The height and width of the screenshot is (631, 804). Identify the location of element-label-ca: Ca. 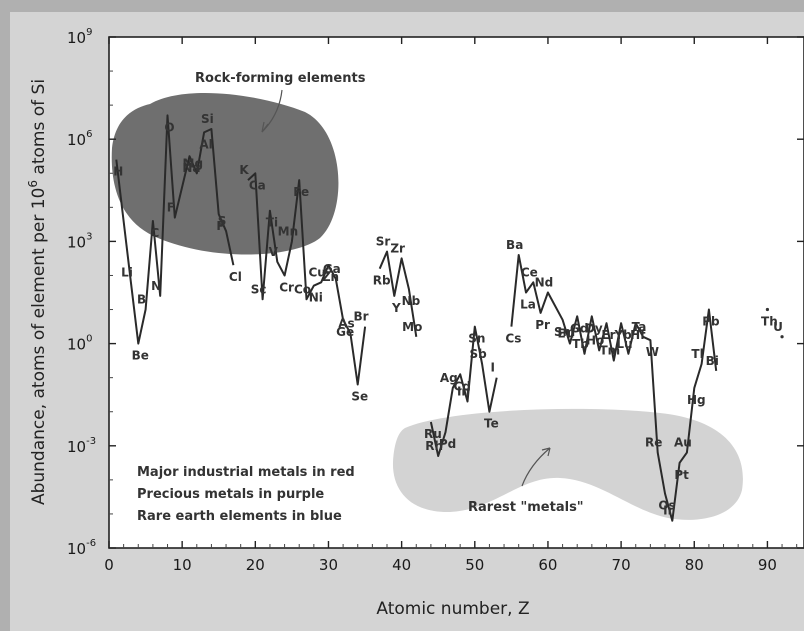
(257, 185).